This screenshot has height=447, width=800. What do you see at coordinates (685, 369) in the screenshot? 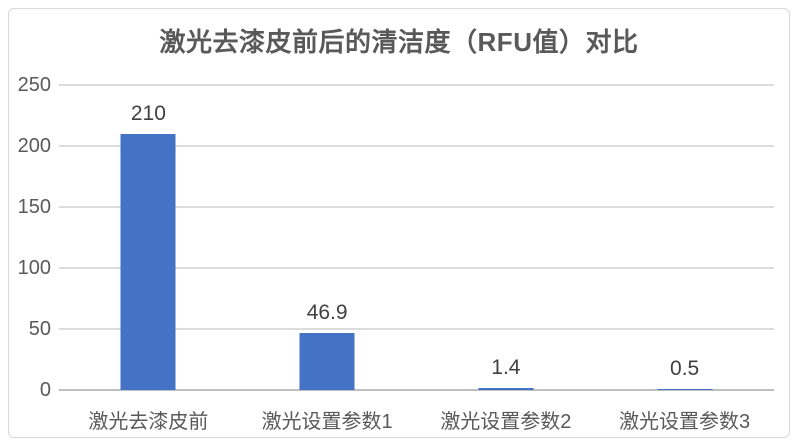
I see `bar-value-label: 0.5` at bounding box center [685, 369].